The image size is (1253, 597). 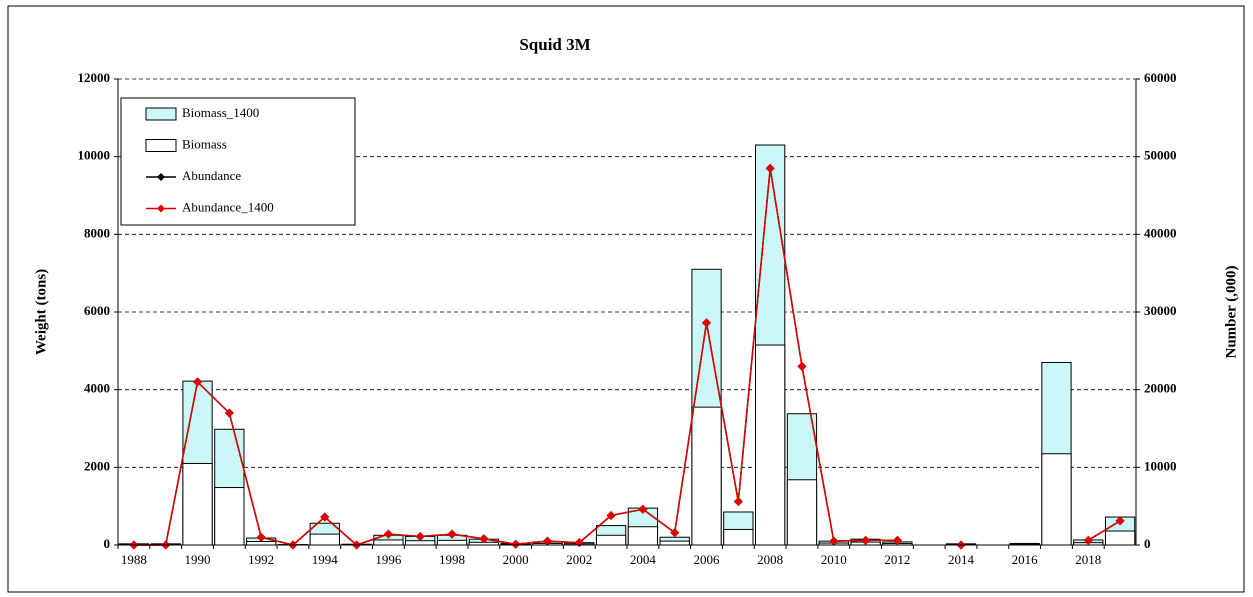 What do you see at coordinates (770, 559) in the screenshot?
I see `x-tick-label: 2008` at bounding box center [770, 559].